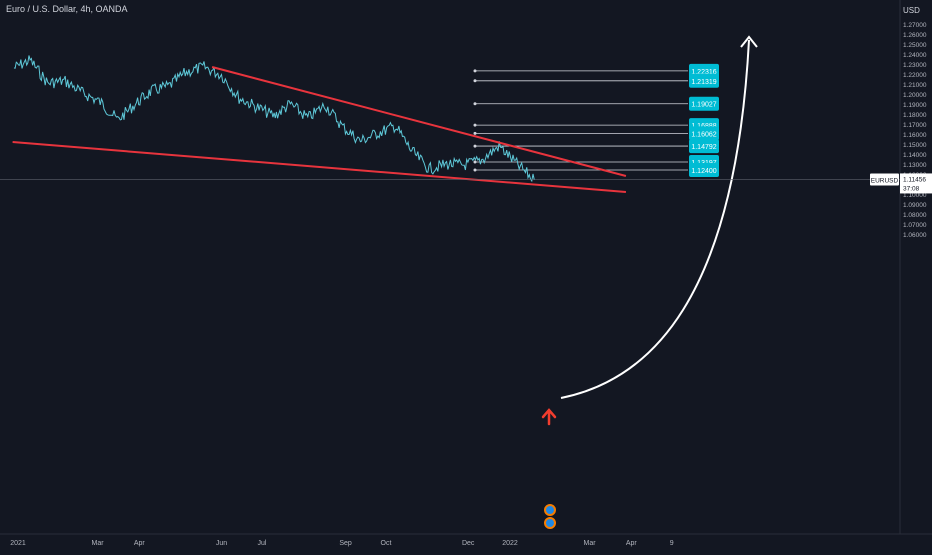 This screenshot has height=555, width=932. Describe the element at coordinates (386, 543) in the screenshot. I see `time-tick-label: Oct` at that location.